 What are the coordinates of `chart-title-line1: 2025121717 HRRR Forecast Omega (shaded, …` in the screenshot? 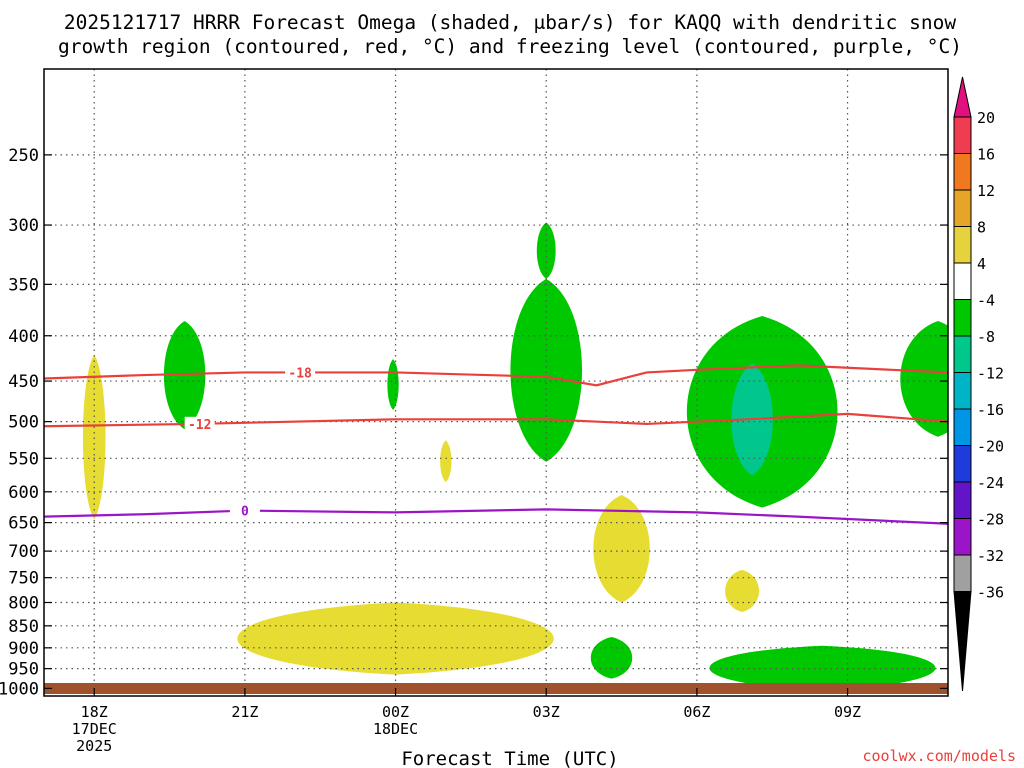 It's located at (510, 22).